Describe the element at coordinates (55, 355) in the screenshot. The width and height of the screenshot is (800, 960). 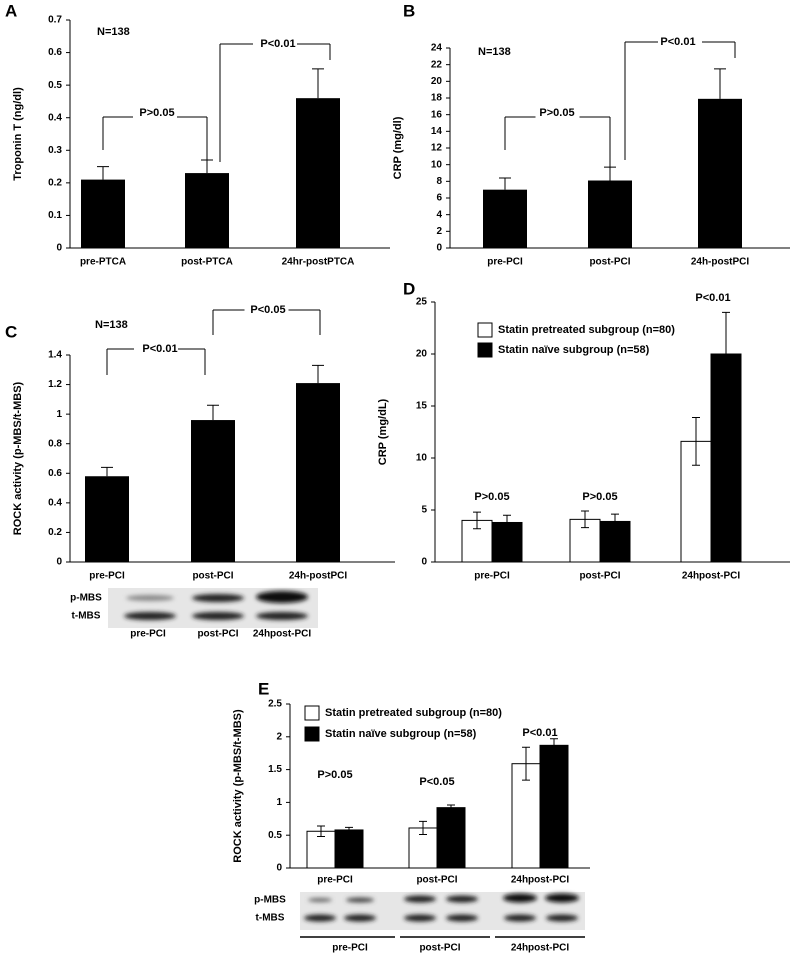
I see `y-tick-label: 1.4` at that location.